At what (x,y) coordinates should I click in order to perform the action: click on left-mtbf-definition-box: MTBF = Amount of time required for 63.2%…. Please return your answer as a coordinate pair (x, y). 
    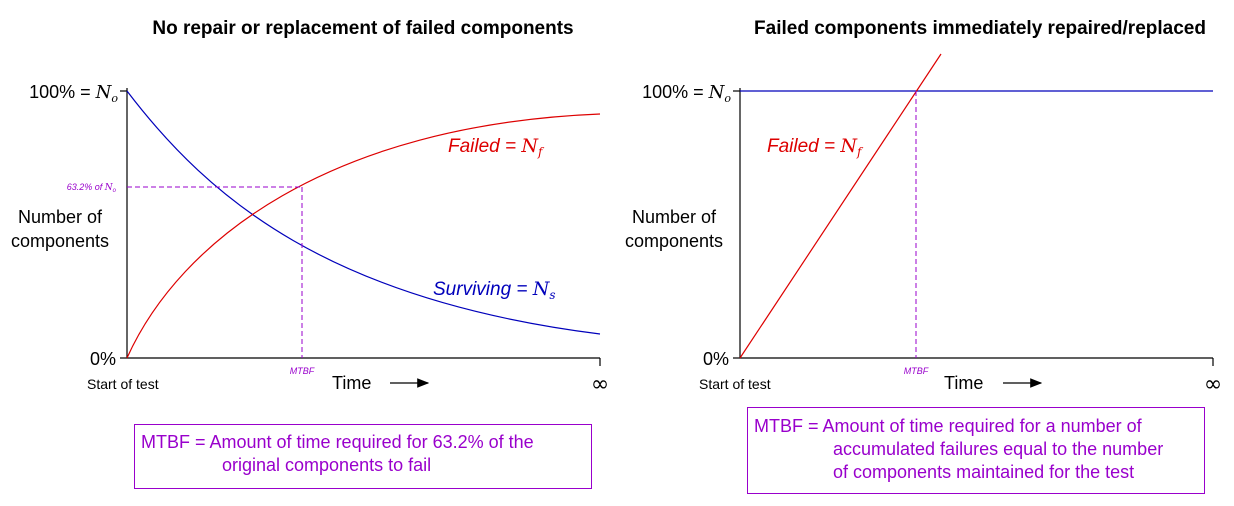
    Looking at the image, I should click on (363, 456).